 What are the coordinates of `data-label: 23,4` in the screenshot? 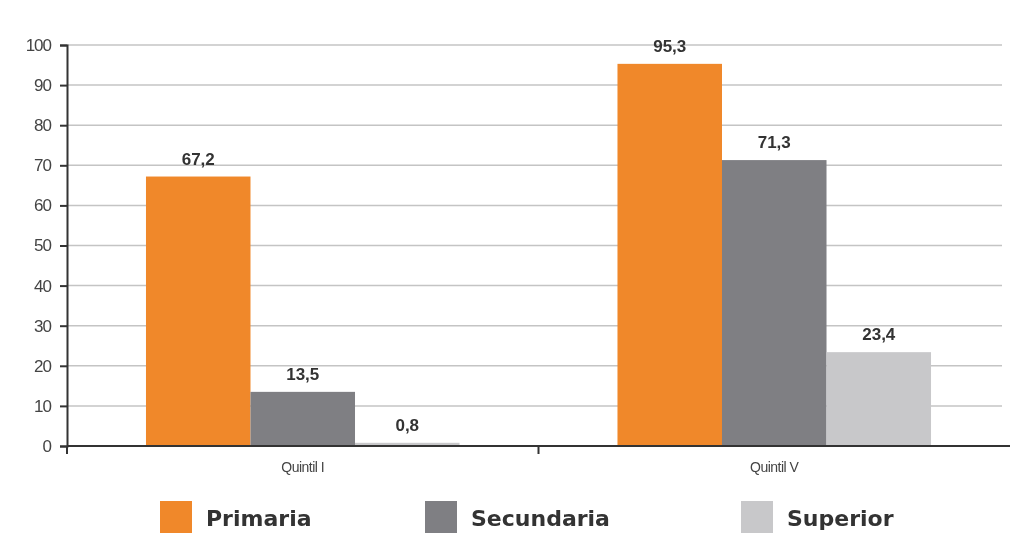 It's located at (879, 335).